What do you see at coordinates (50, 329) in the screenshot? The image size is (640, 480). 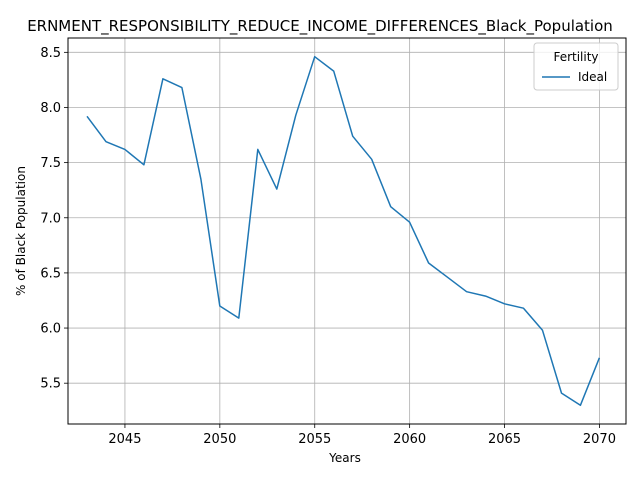 I see `y-tick-label: 6.0` at bounding box center [50, 329].